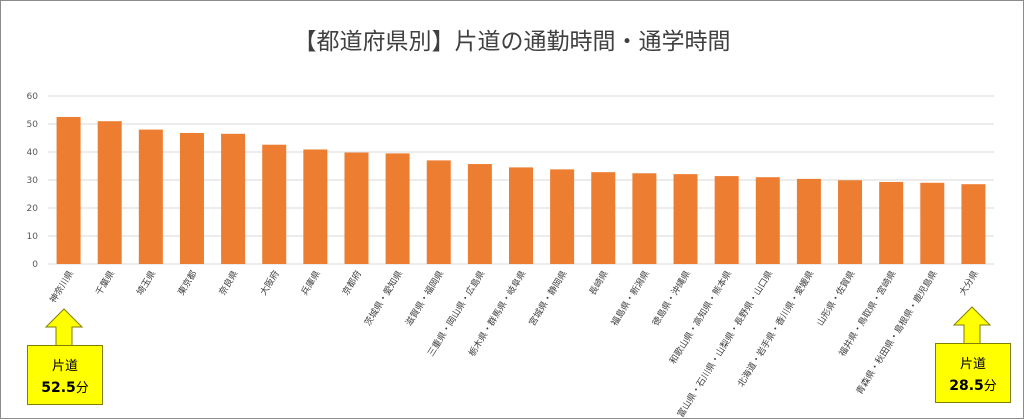 The image size is (1024, 419). Describe the element at coordinates (33, 125) in the screenshot. I see `y-tick-label: 50` at that location.